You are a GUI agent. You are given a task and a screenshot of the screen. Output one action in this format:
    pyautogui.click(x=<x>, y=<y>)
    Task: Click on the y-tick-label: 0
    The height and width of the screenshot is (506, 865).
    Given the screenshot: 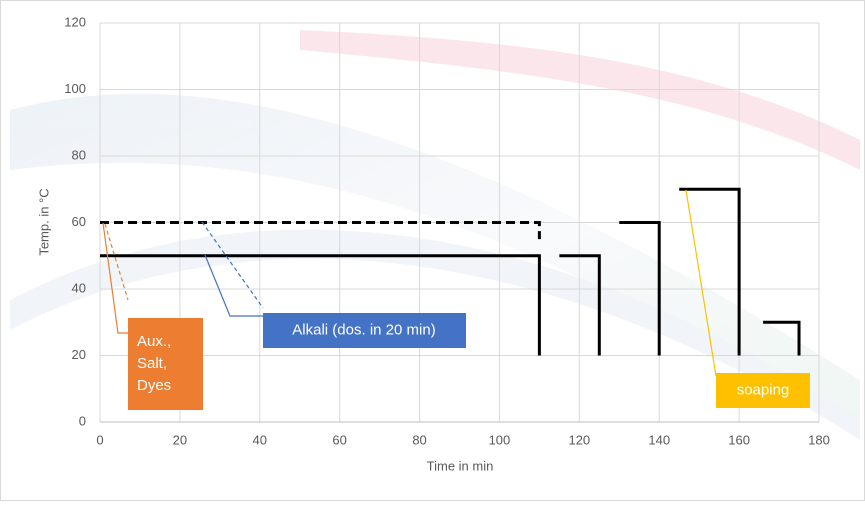 What is the action you would take?
    pyautogui.click(x=82, y=420)
    